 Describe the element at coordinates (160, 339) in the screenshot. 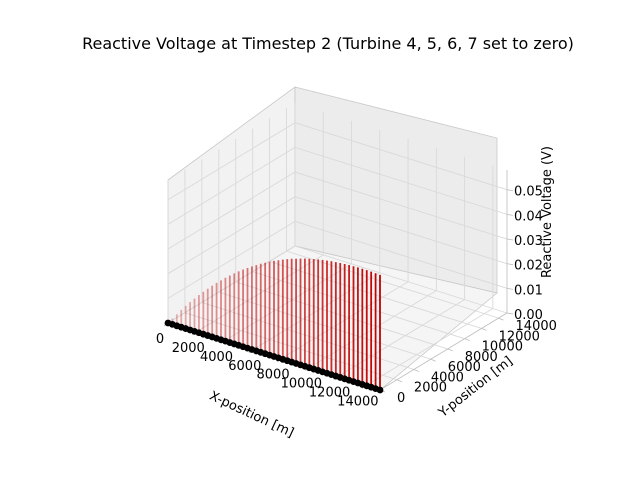

I see `x-tick-label: 0` at that location.